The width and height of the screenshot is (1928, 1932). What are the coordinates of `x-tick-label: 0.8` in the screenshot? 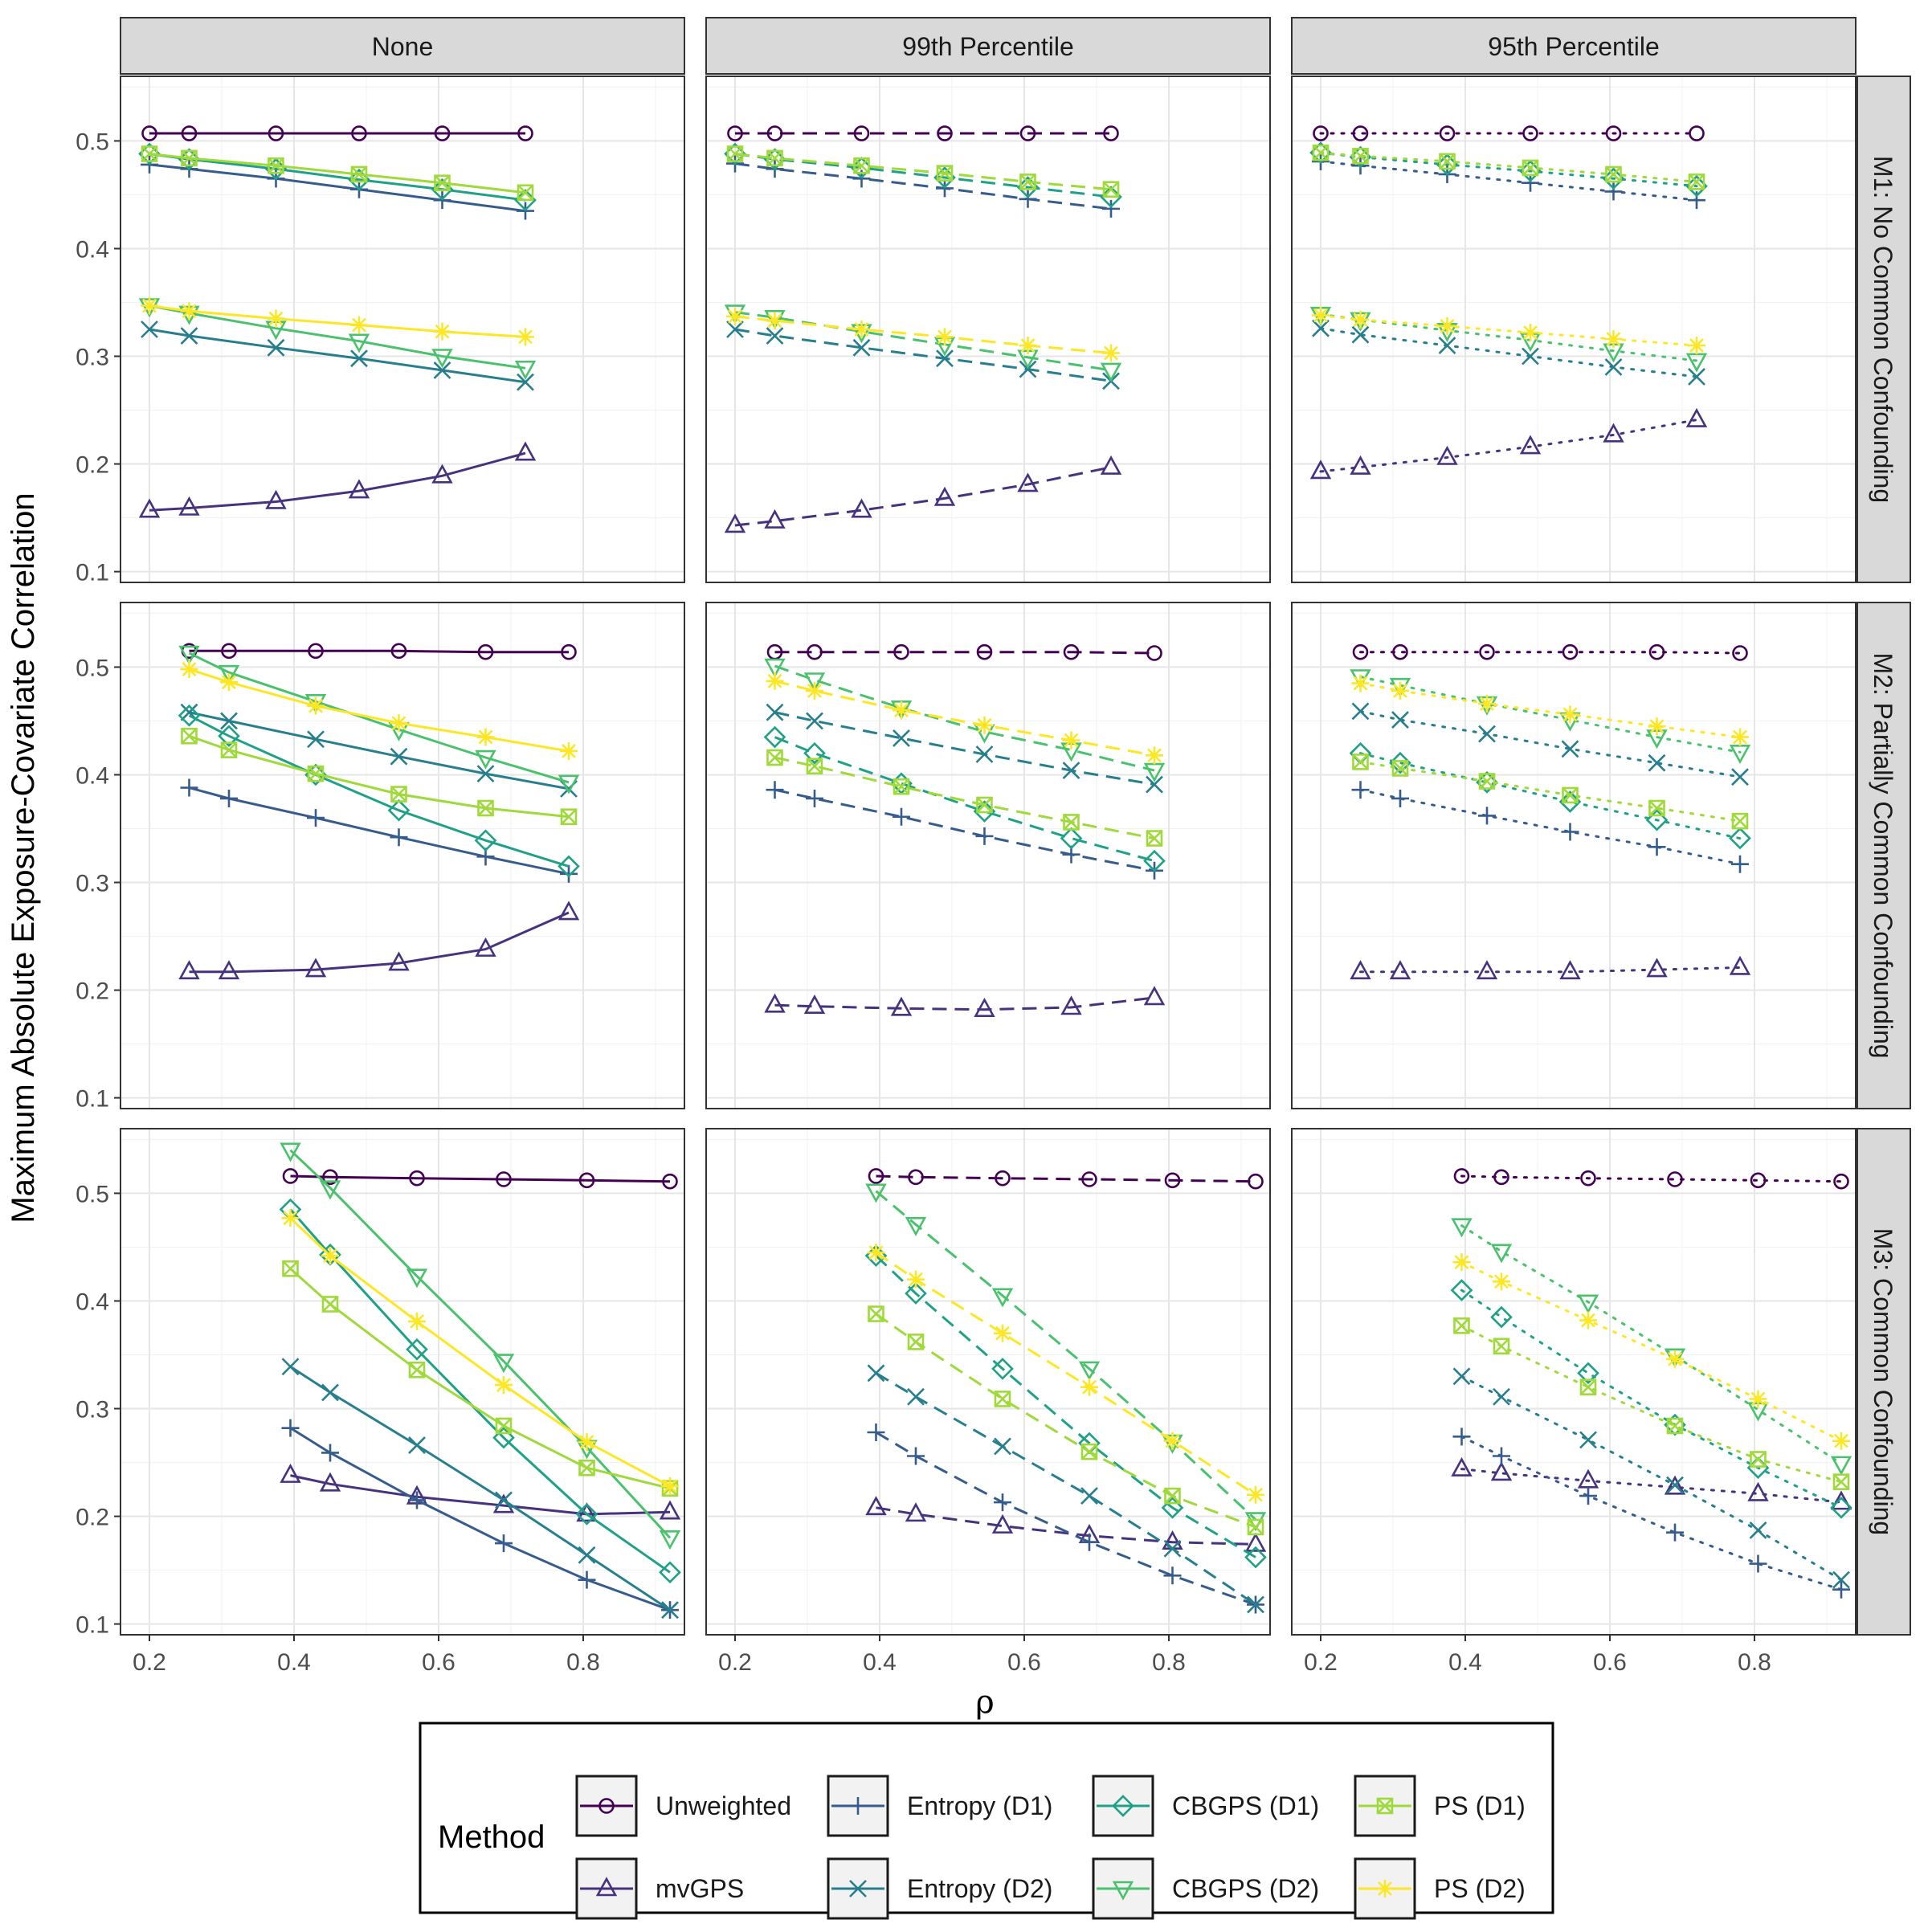 It's located at (1754, 1663).